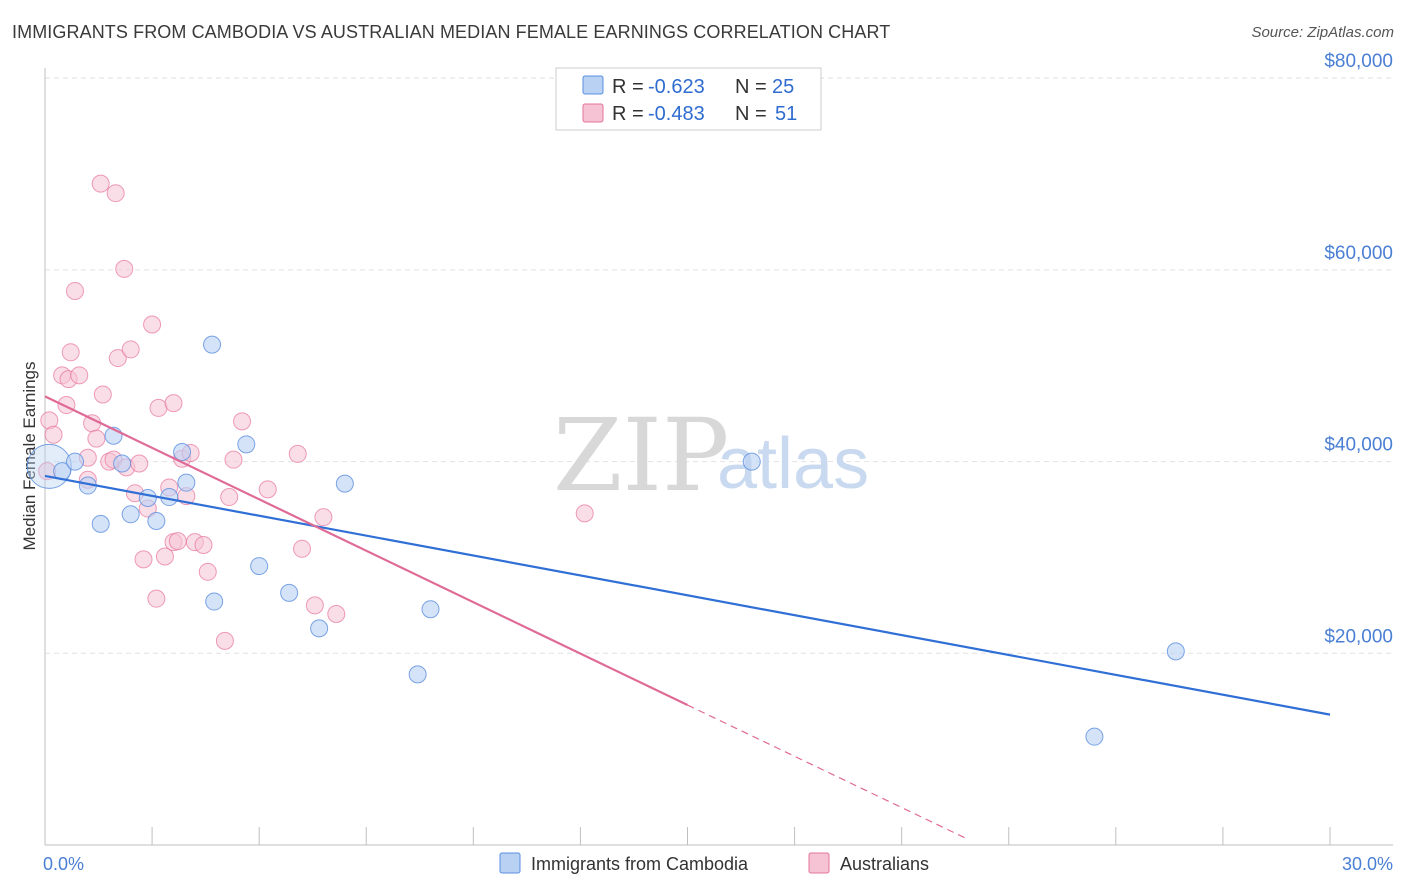 The image size is (1406, 892). I want to click on legend-r-label-2: R =, so click(628, 114).